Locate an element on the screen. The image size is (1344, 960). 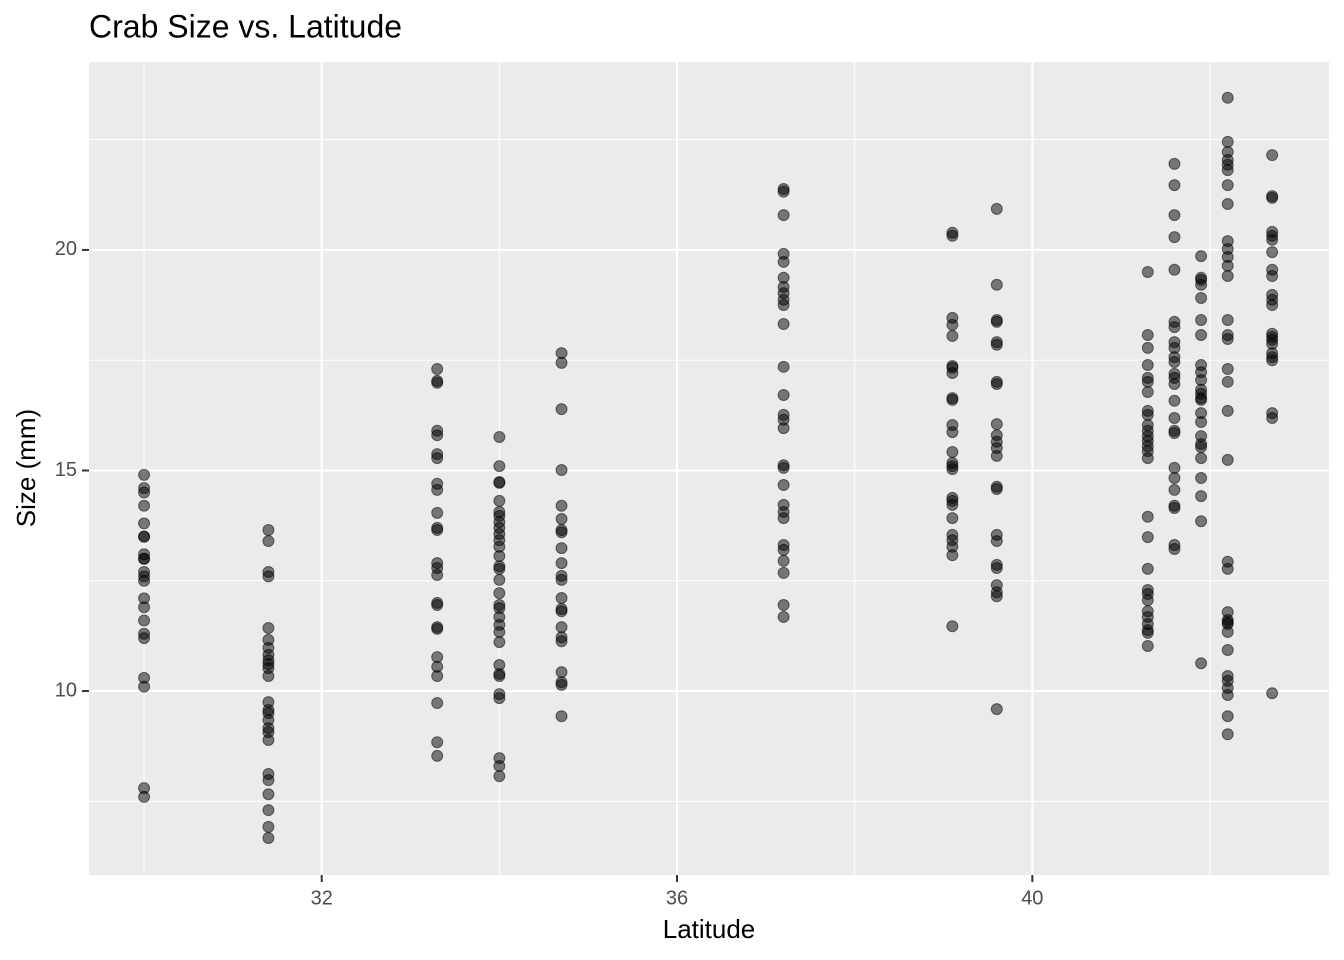
y-tick-label: 10 is located at coordinates (66, 690).